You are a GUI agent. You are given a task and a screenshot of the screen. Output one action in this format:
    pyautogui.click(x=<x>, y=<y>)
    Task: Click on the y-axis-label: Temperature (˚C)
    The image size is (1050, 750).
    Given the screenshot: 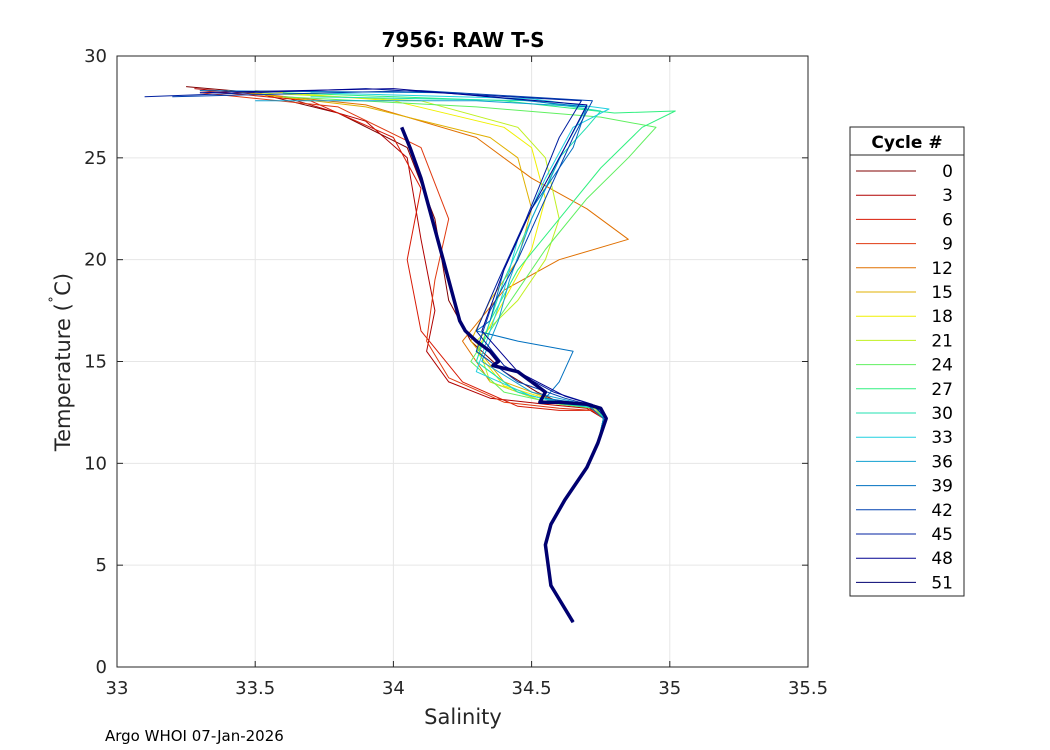 What is the action you would take?
    pyautogui.click(x=61, y=362)
    